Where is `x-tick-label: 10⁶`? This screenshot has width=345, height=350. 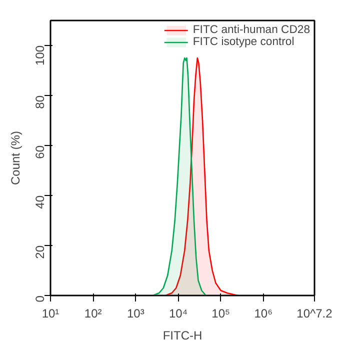
x-tick-label: 10⁶ is located at coordinates (263, 313).